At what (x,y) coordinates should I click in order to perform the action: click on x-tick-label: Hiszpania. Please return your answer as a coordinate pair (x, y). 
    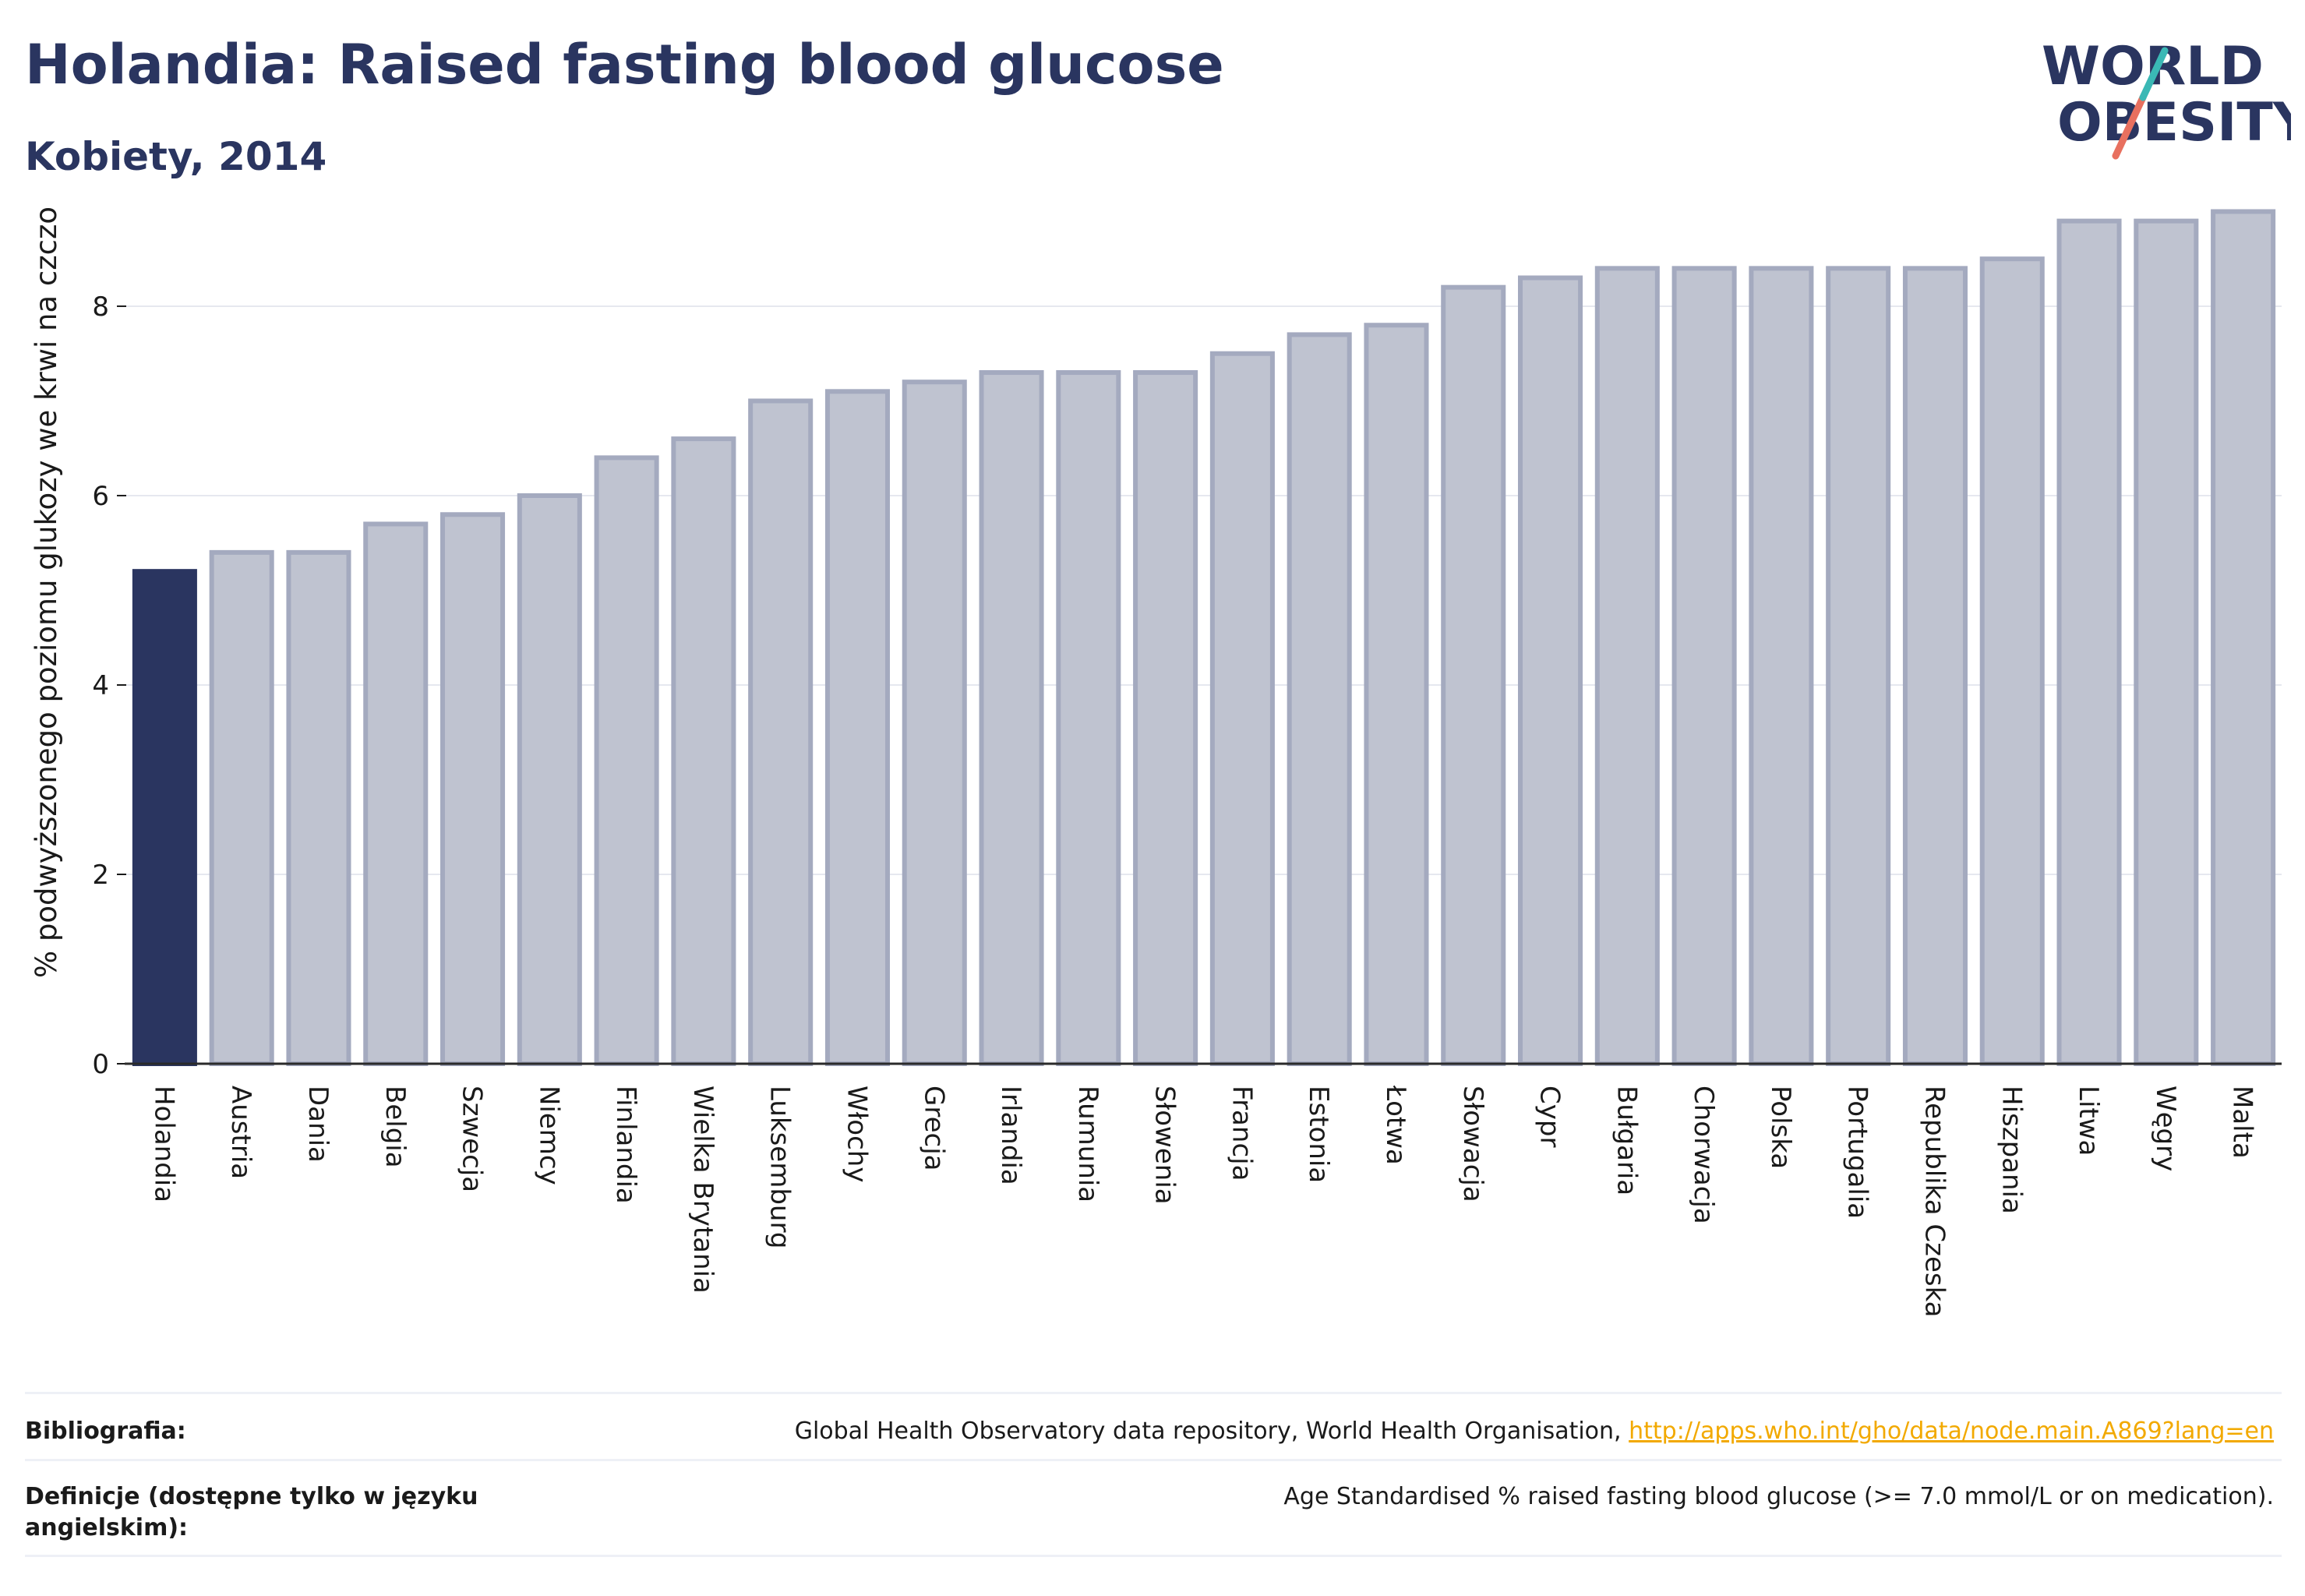
    Looking at the image, I should click on (2011, 1150).